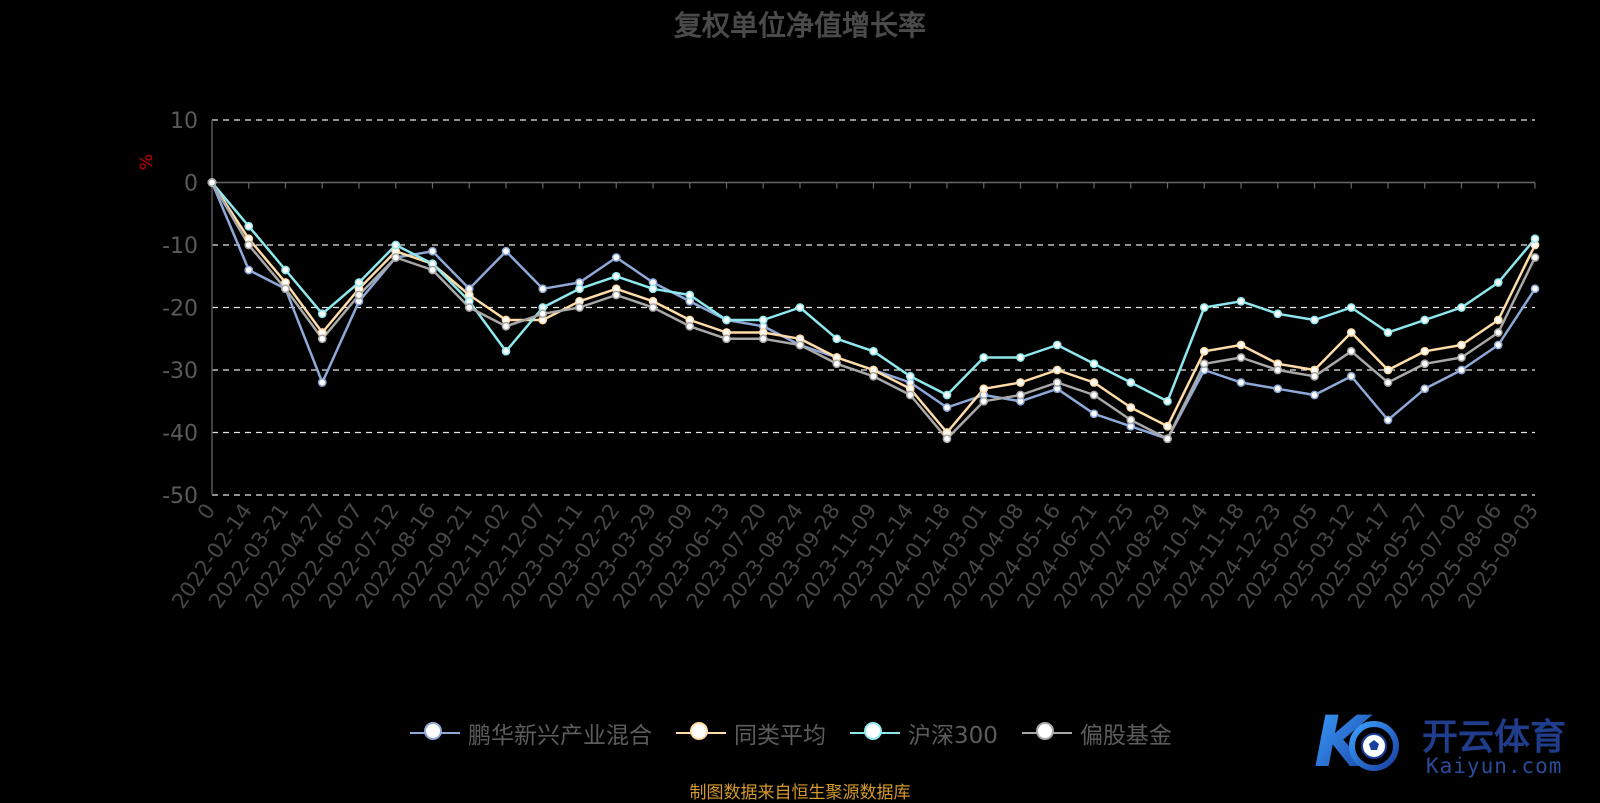 The image size is (1600, 803). I want to click on chart-title: 复权单位净值增长率, so click(799, 25).